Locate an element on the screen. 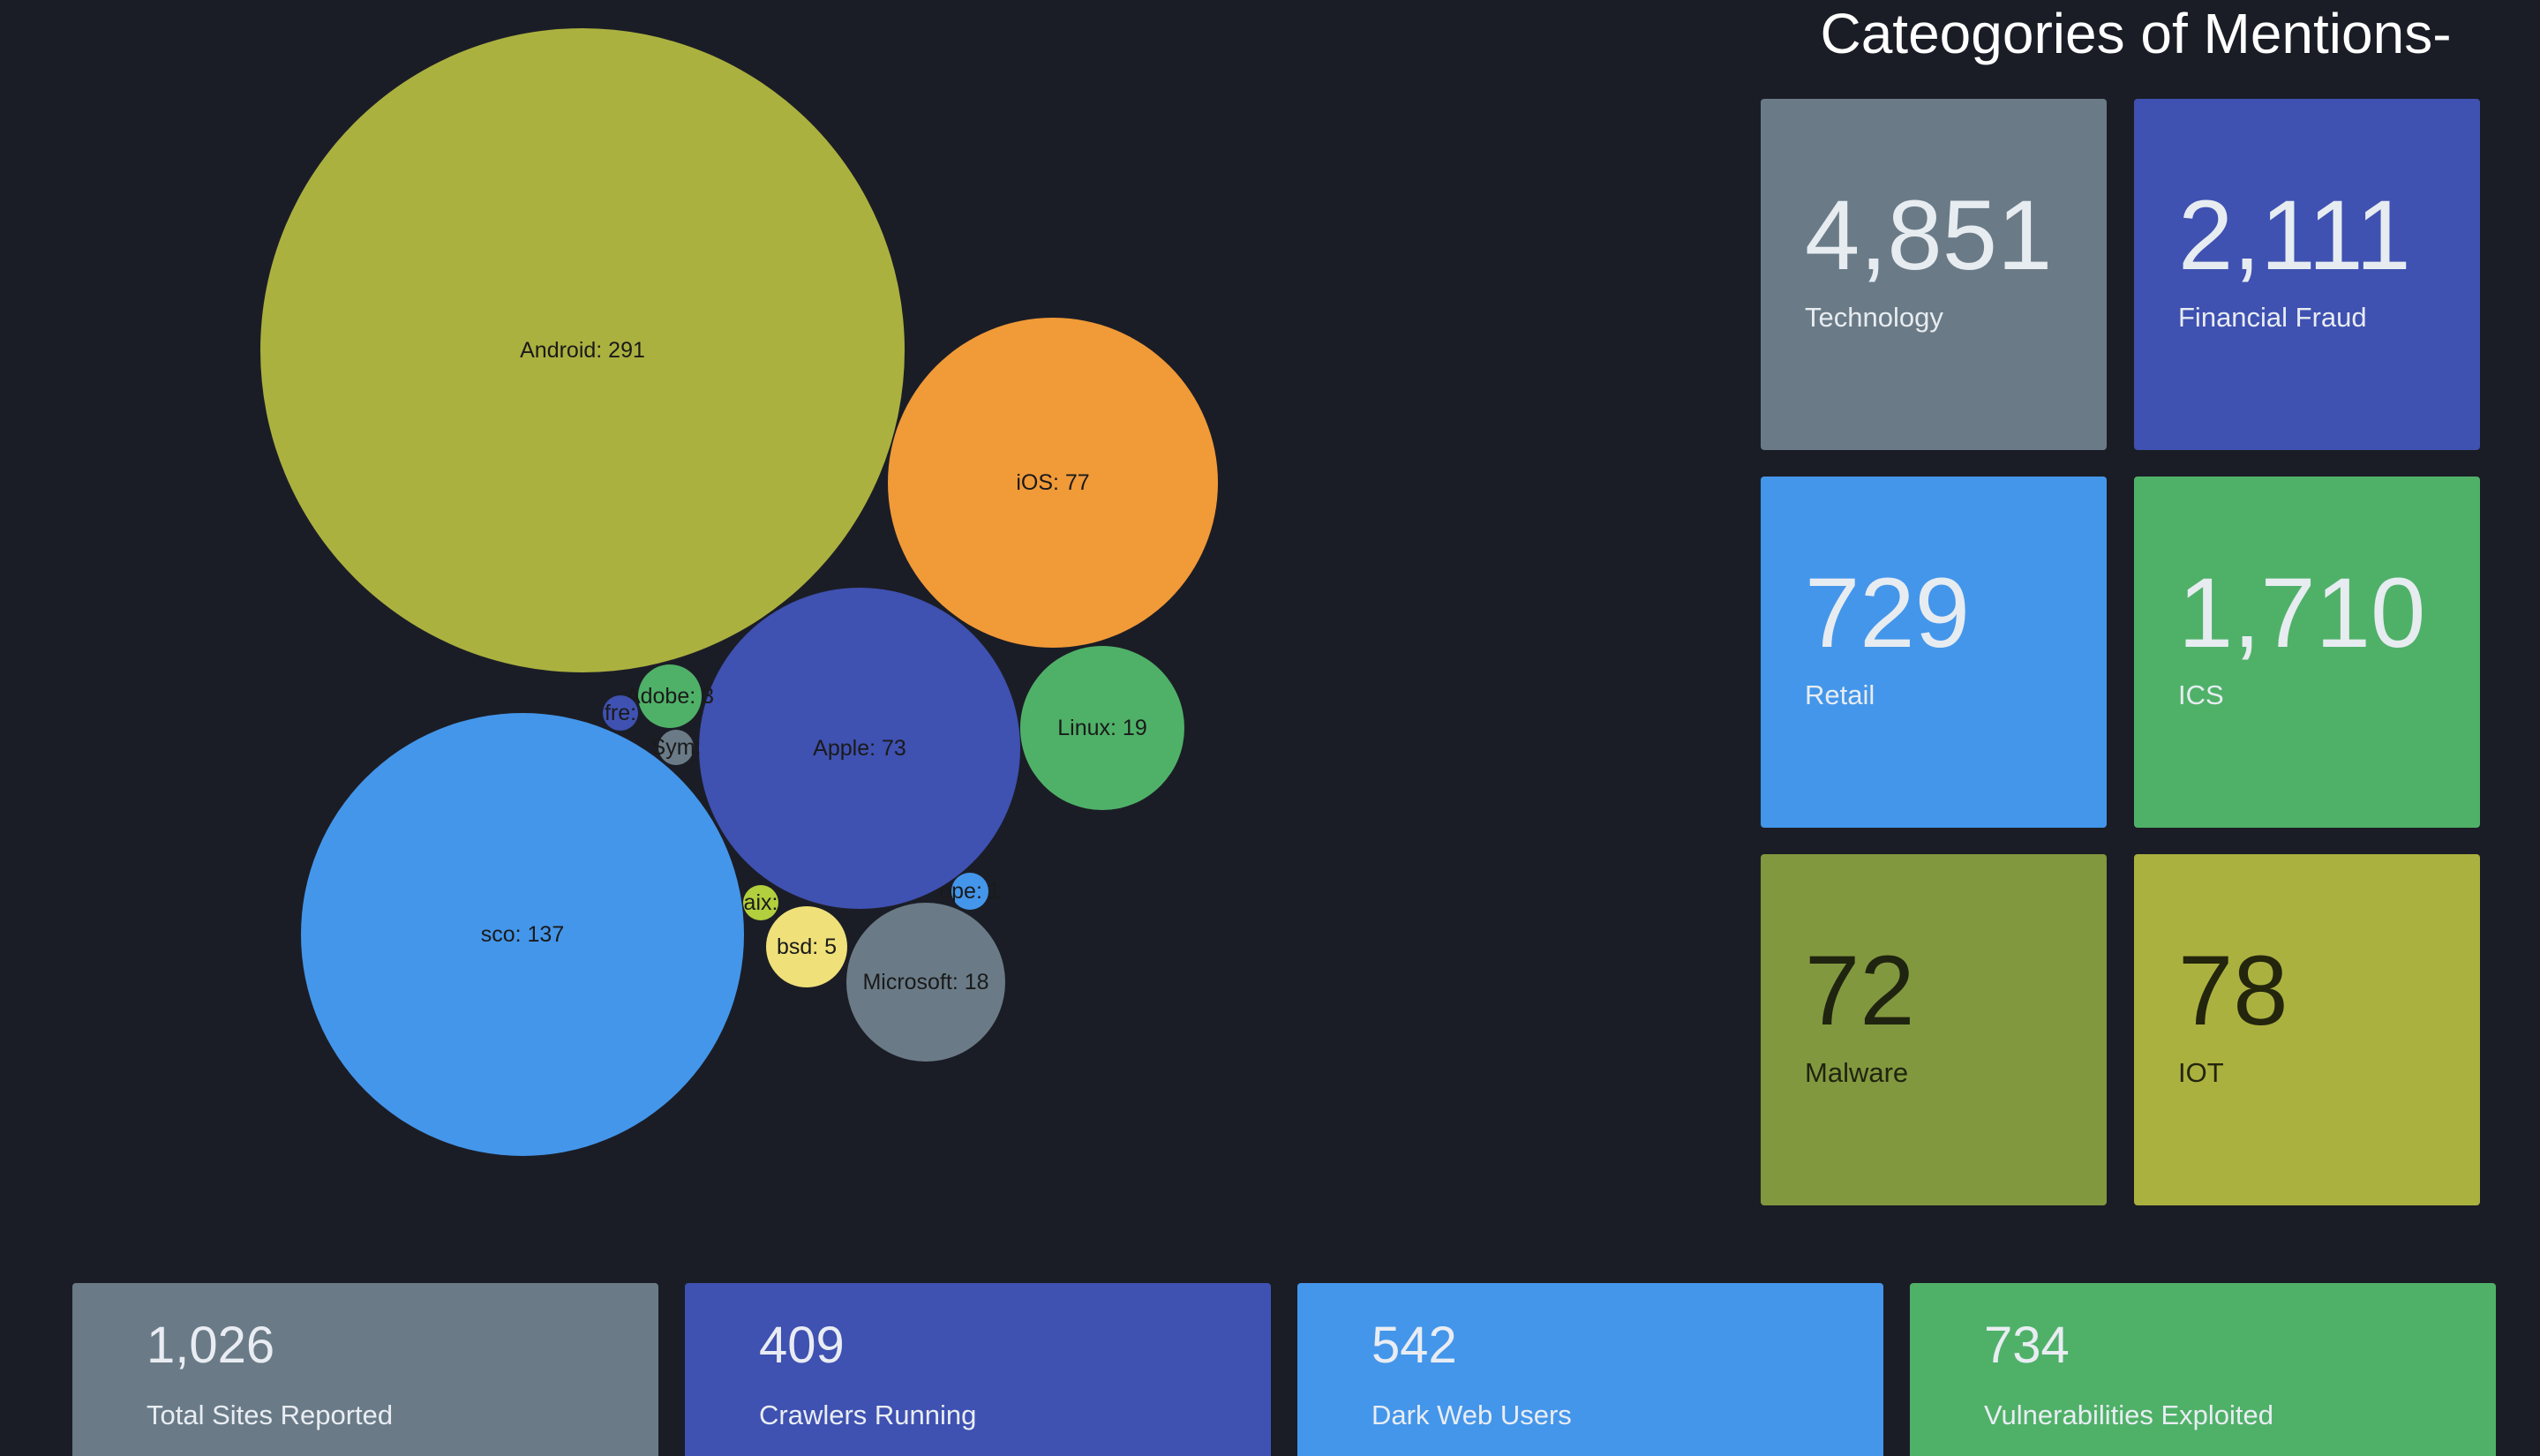 This screenshot has height=1456, width=2540. bubble-label: ope: 1 is located at coordinates (970, 891).